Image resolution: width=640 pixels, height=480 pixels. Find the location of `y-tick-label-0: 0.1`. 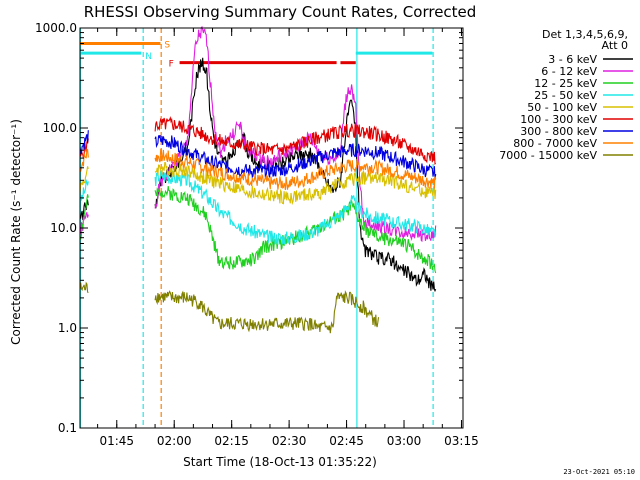

y-tick-label-0: 0.1 is located at coordinates (67, 428).